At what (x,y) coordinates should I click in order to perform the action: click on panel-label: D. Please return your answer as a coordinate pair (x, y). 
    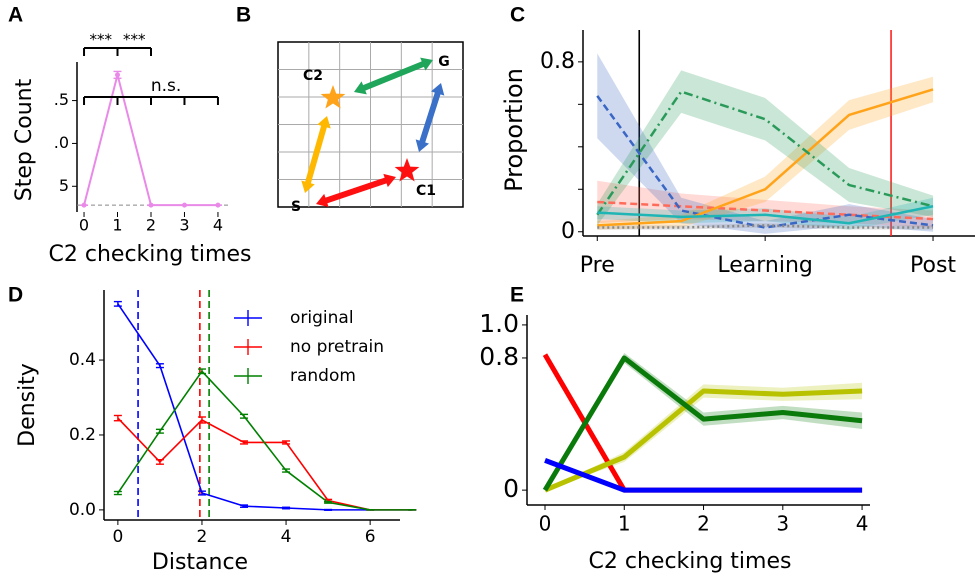
    Looking at the image, I should click on (15, 295).